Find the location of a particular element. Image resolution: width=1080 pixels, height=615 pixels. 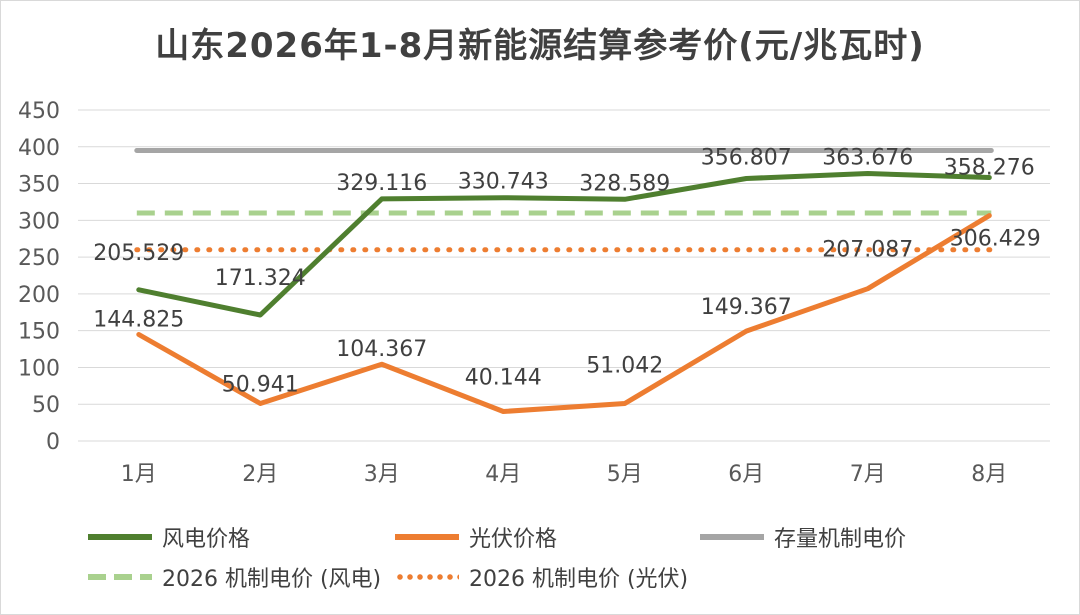

y-tick-label: 300 is located at coordinates (39, 221).